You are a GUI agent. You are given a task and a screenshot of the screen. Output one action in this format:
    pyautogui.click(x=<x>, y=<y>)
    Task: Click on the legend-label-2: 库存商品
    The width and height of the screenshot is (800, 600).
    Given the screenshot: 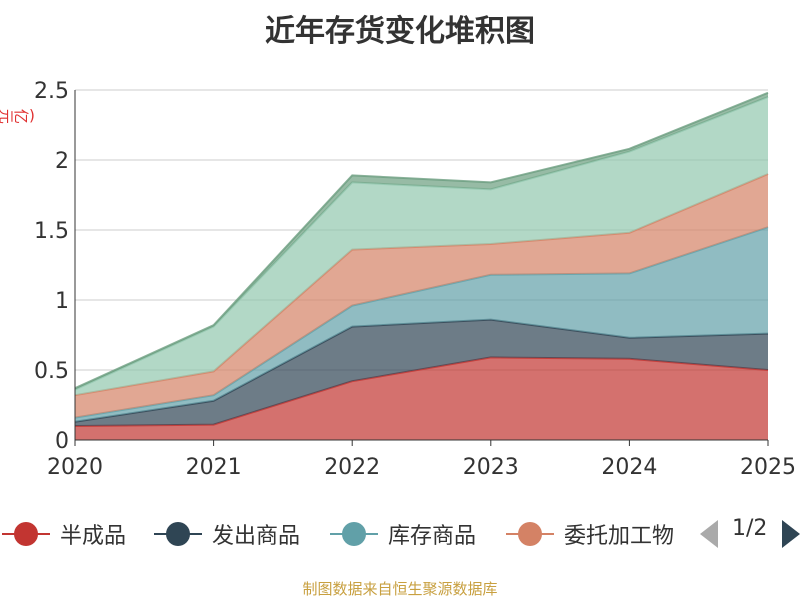 What is the action you would take?
    pyautogui.click(x=432, y=536)
    